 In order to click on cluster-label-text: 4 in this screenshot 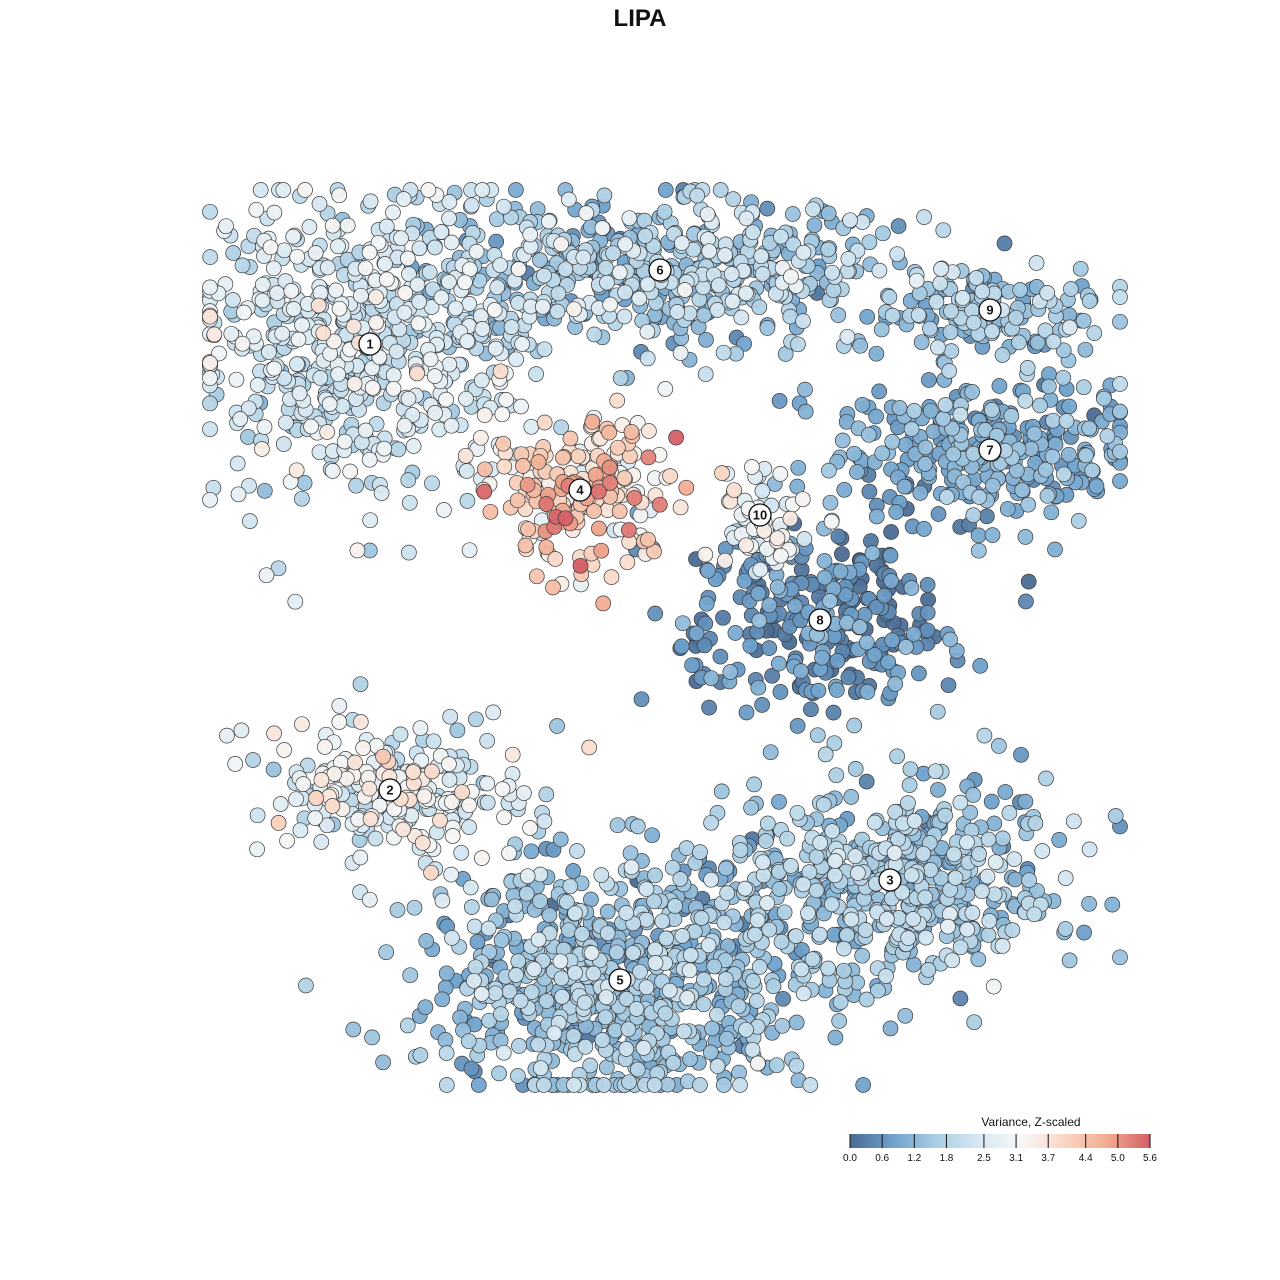, I will do `click(580, 490)`.